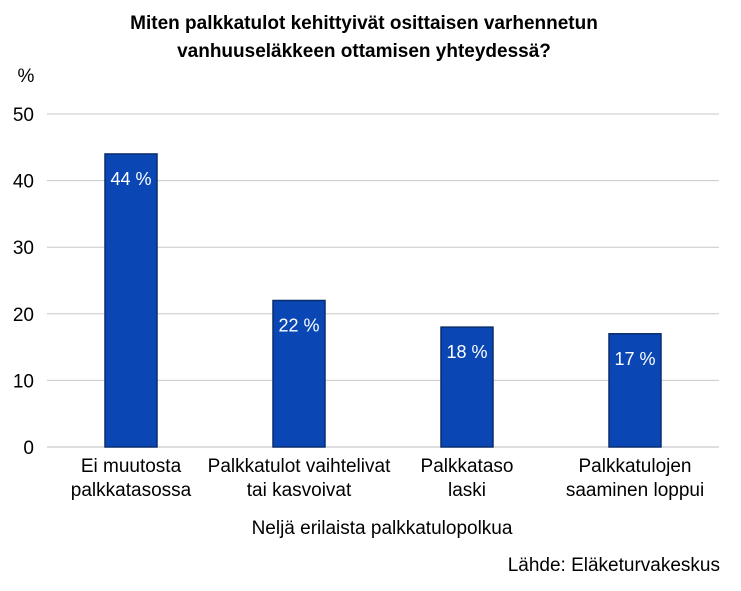 This screenshot has width=741, height=591. What do you see at coordinates (26, 76) in the screenshot?
I see `y-axis-unit-label: %` at bounding box center [26, 76].